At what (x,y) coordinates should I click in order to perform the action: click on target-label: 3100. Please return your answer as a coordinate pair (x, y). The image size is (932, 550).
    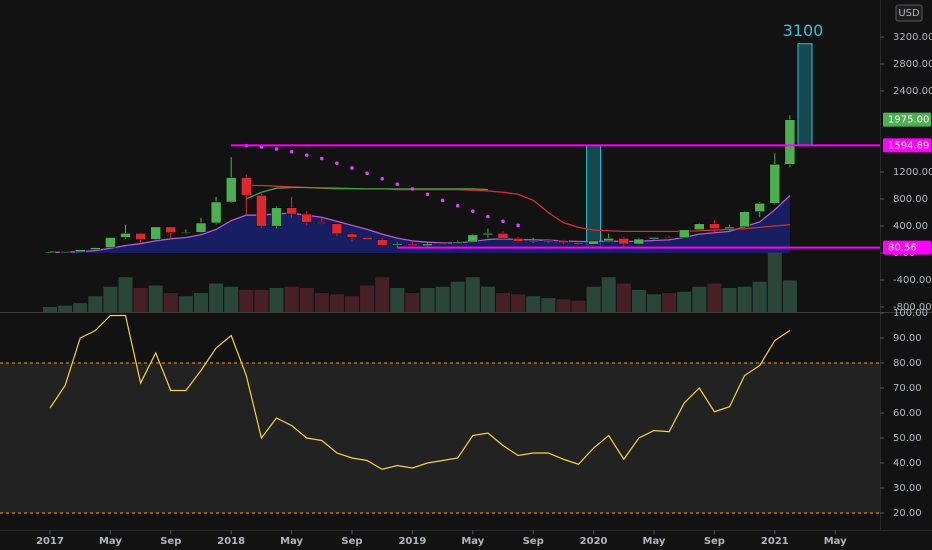
    Looking at the image, I should click on (803, 30).